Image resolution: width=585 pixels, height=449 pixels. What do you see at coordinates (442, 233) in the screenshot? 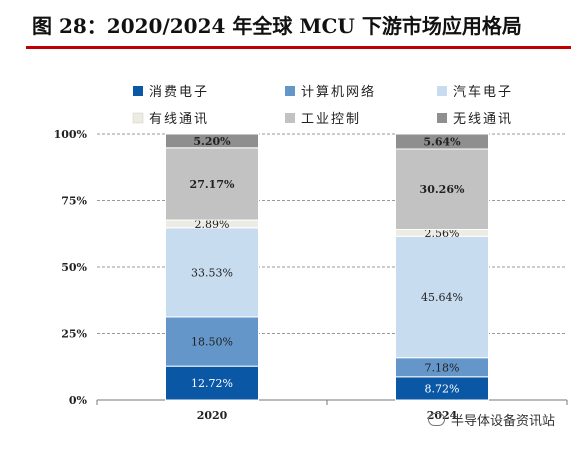
I see `data-label-2024-4: 2.56%` at bounding box center [442, 233].